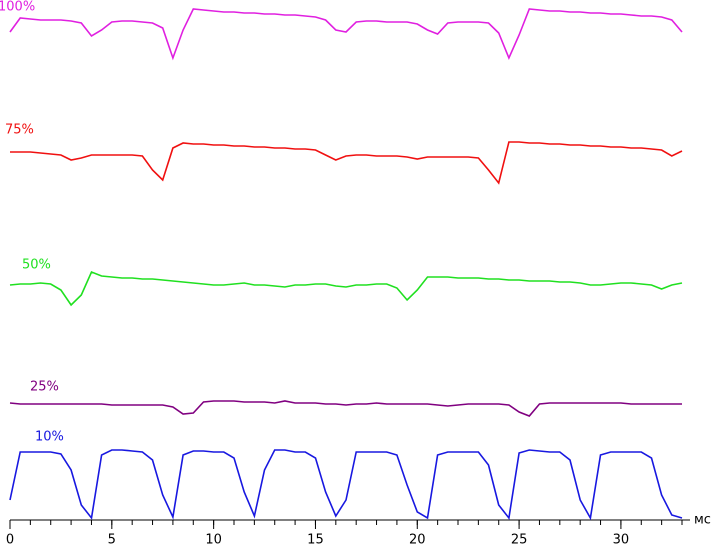  I want to click on x-tick-label: 20, so click(417, 540).